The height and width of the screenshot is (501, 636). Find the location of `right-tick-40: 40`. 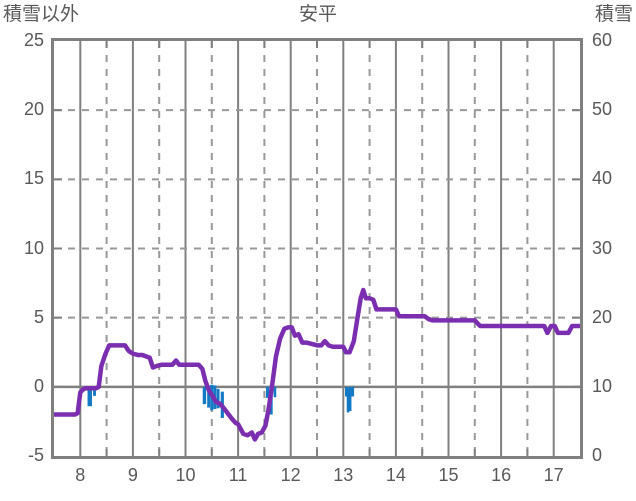

right-tick-40: 40 is located at coordinates (602, 178).